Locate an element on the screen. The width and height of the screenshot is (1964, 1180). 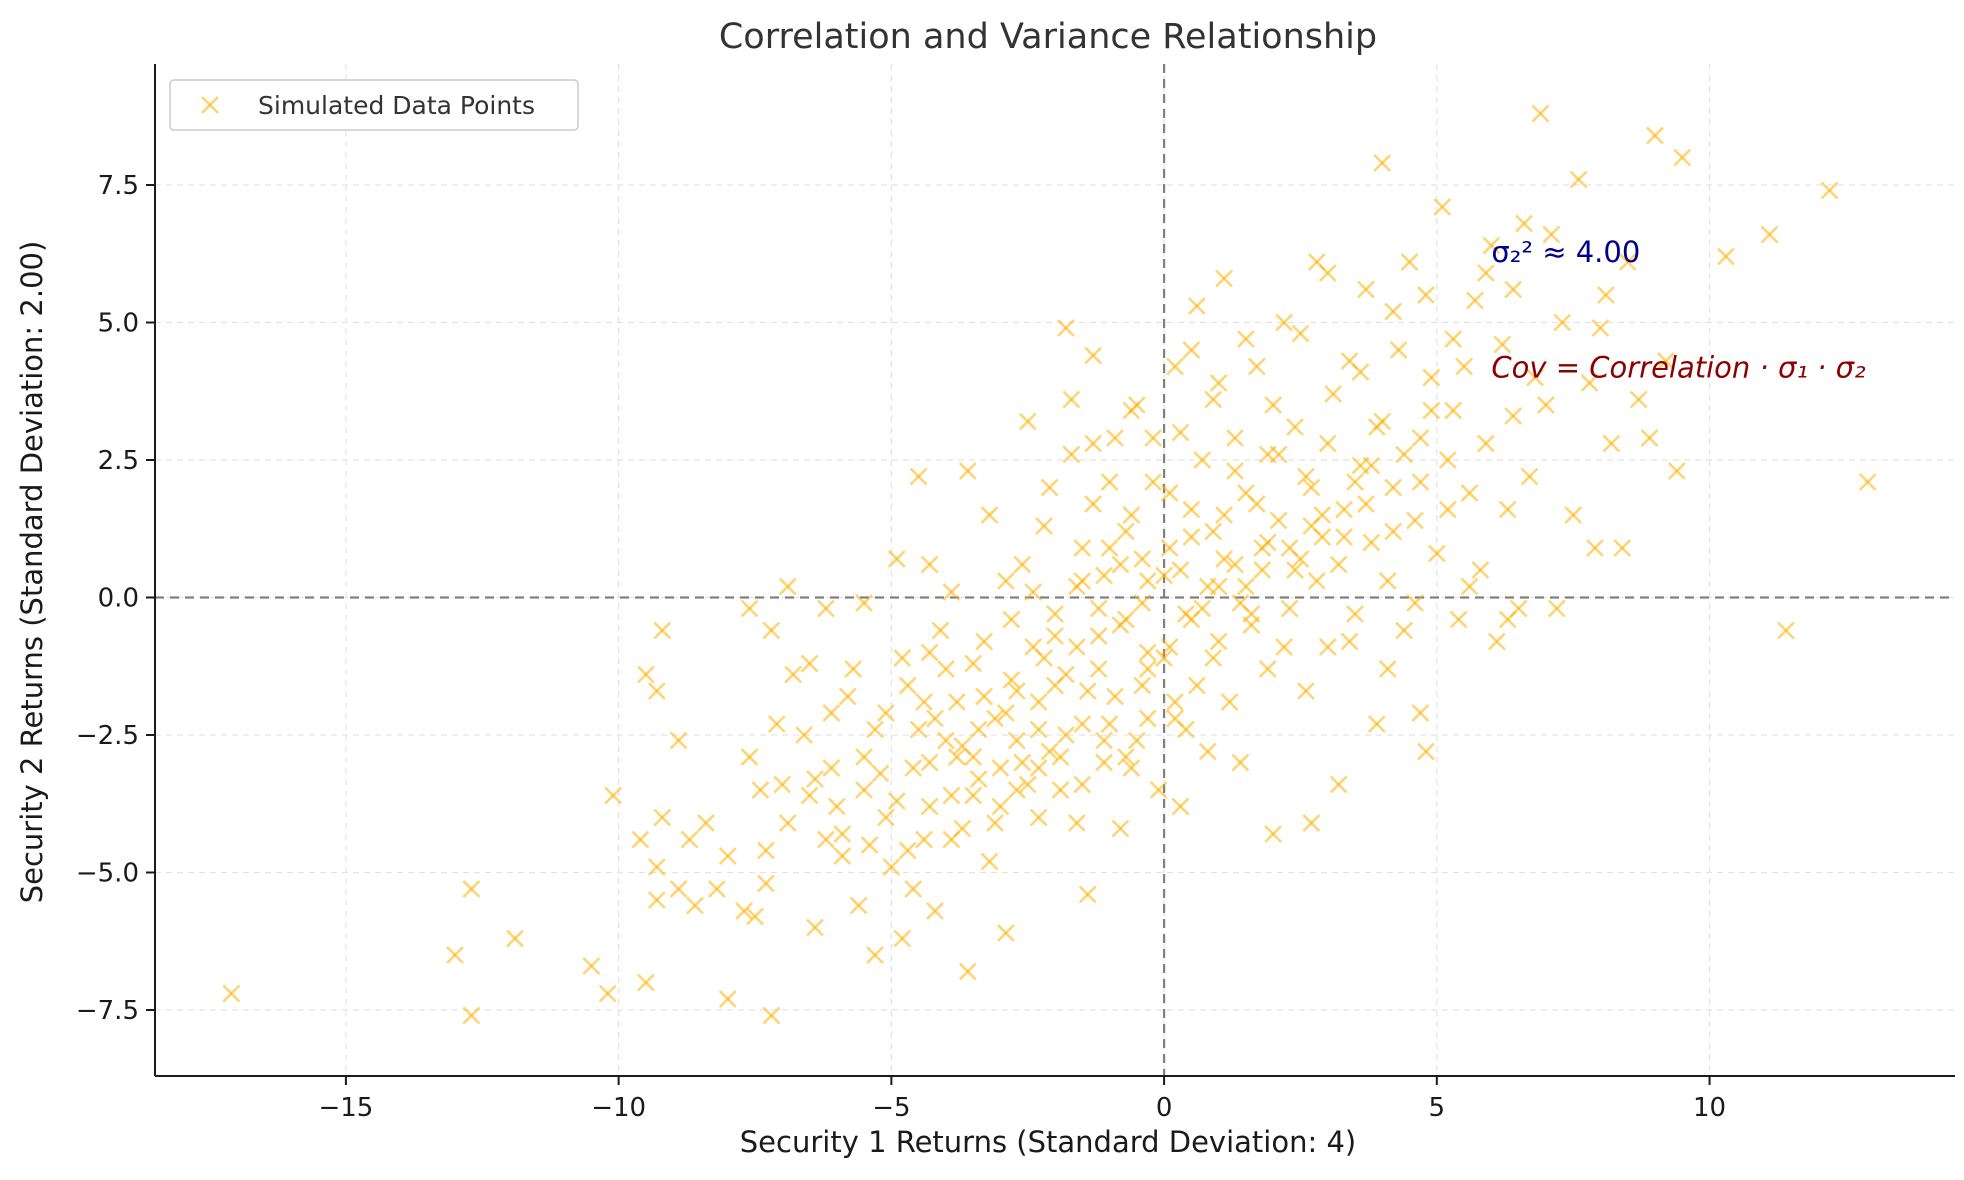
legend: Simulated Data Points is located at coordinates (374, 105).